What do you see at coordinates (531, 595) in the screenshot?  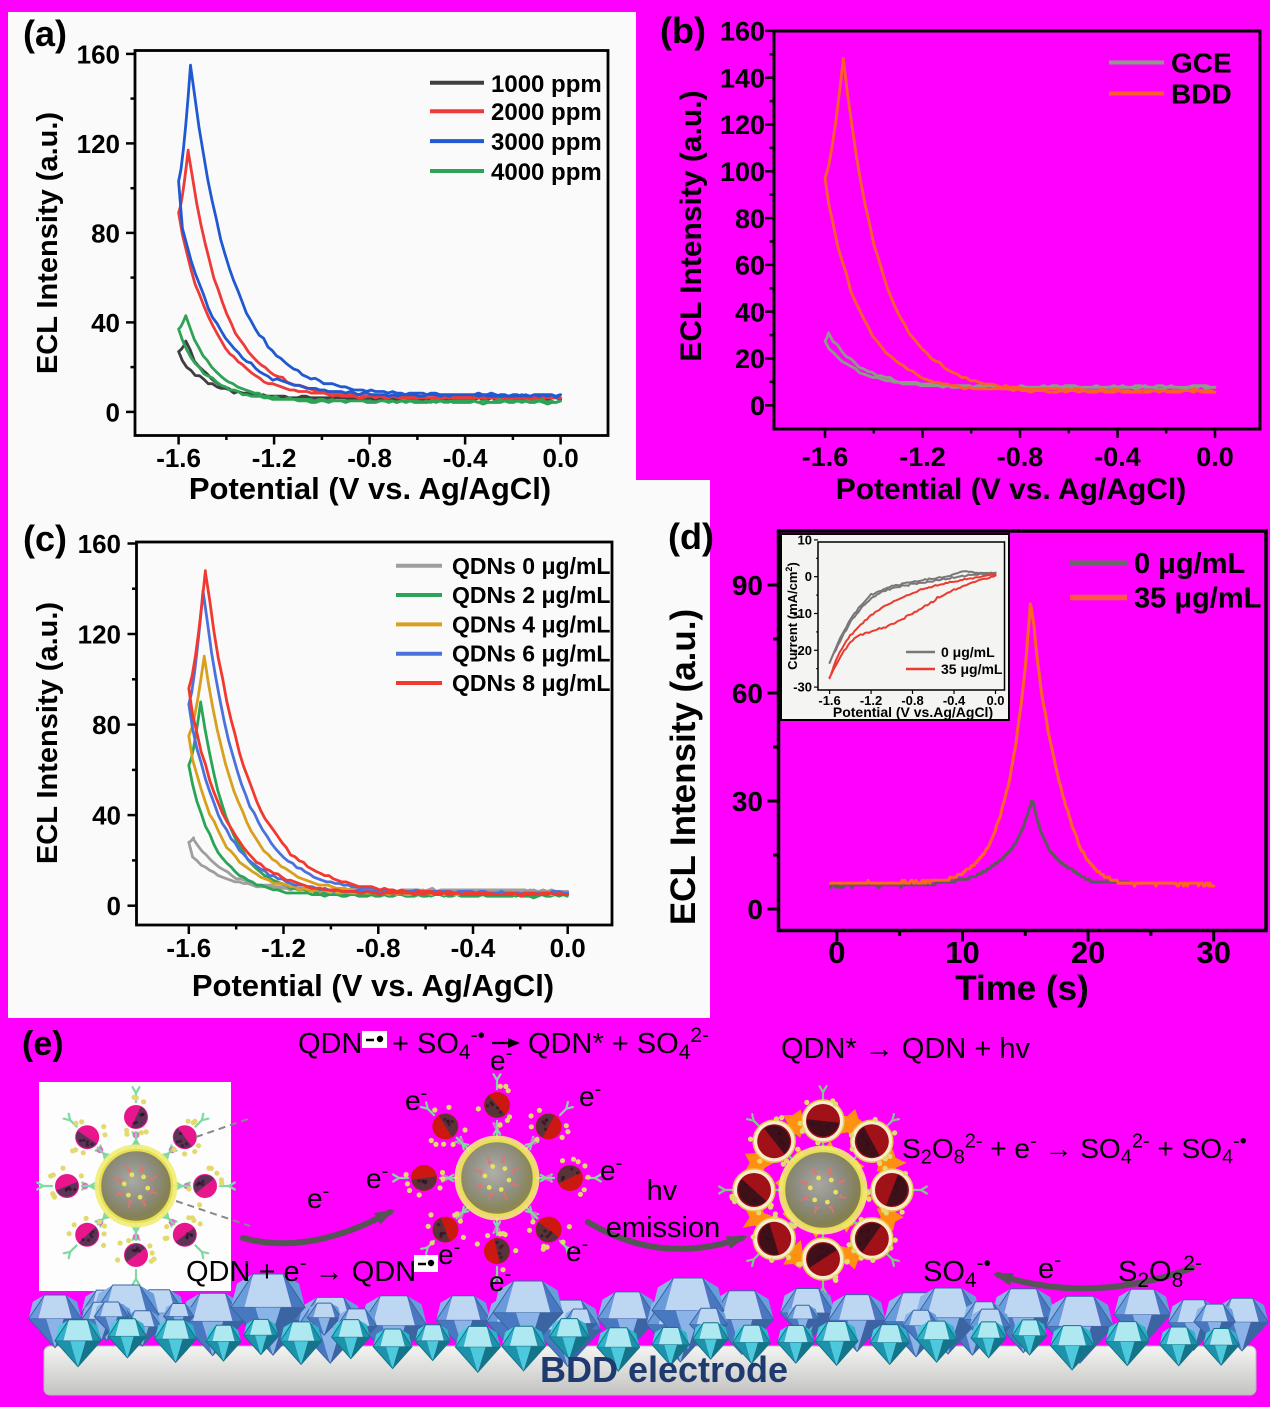 I see `svg-text: QDNs 2 μg/mL` at bounding box center [531, 595].